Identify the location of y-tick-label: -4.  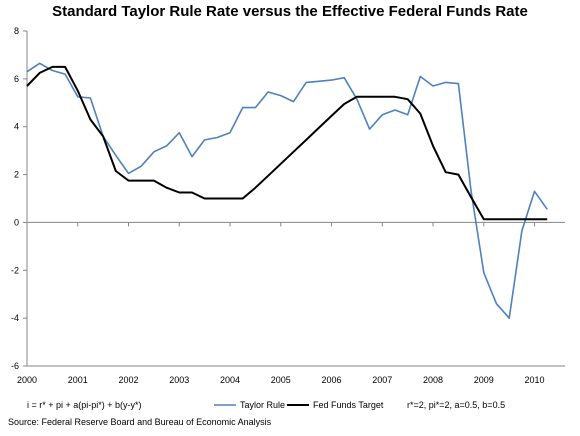
(15, 318).